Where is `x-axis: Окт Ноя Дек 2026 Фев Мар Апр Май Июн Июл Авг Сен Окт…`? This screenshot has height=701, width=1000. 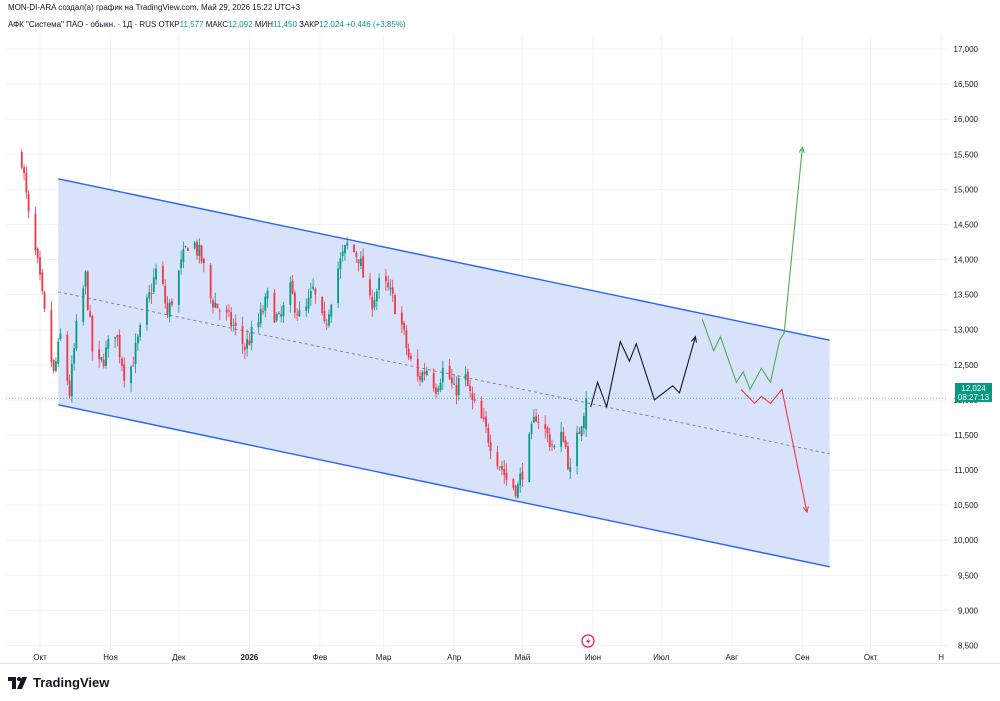 x-axis: Окт Ноя Дек 2026 Фев Мар Апр Май Июн Июл Авг Сен Окт… is located at coordinates (488, 657).